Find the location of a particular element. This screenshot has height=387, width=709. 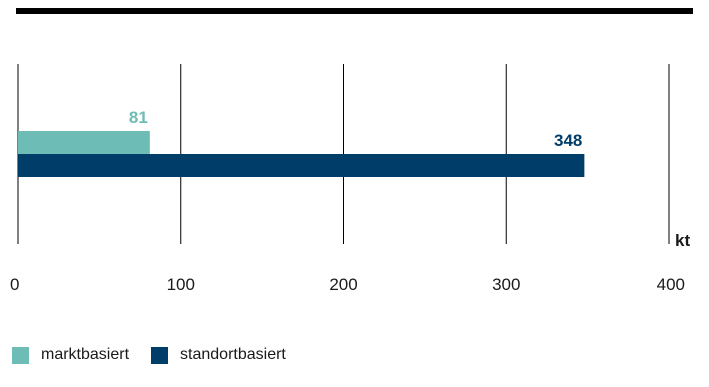

x-tick-label-400: 400 is located at coordinates (671, 284).